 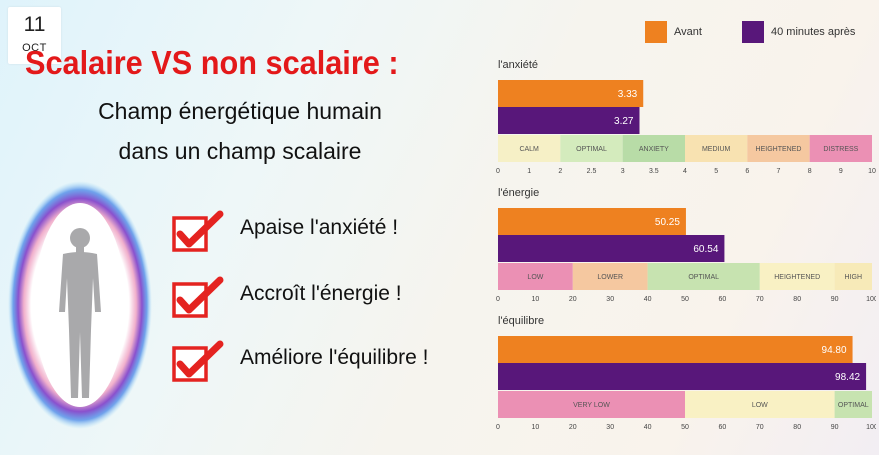 I want to click on bar-value-label: 50.25, so click(x=667, y=222).